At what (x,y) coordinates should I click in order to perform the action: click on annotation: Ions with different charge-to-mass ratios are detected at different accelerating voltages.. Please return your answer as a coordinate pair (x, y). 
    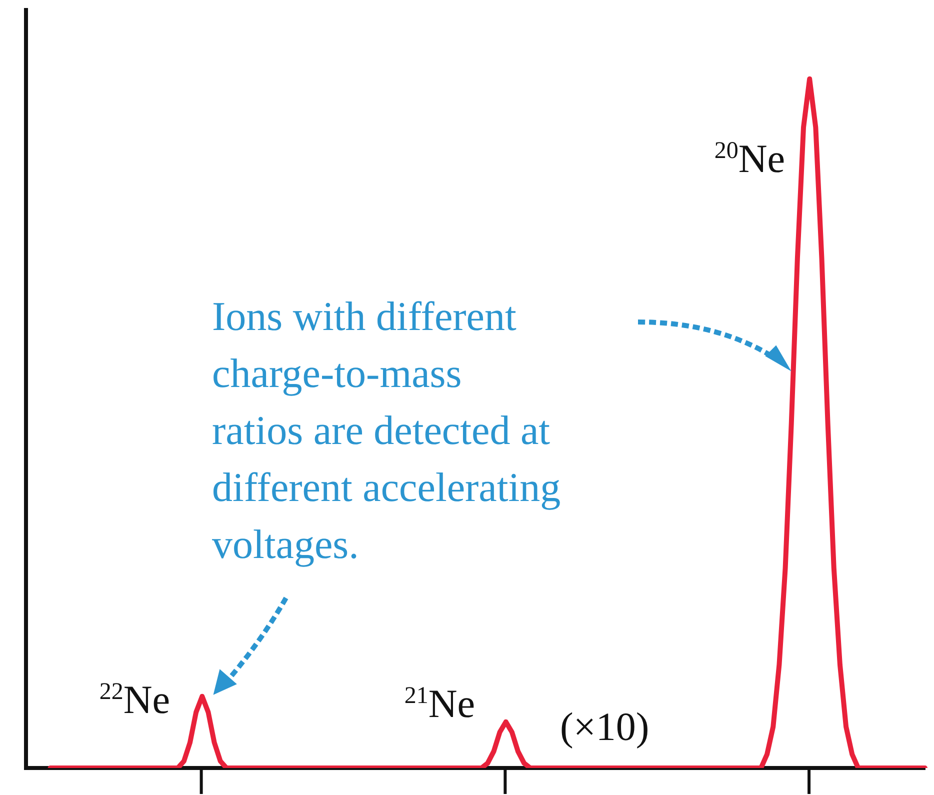
    Looking at the image, I should click on (386, 430).